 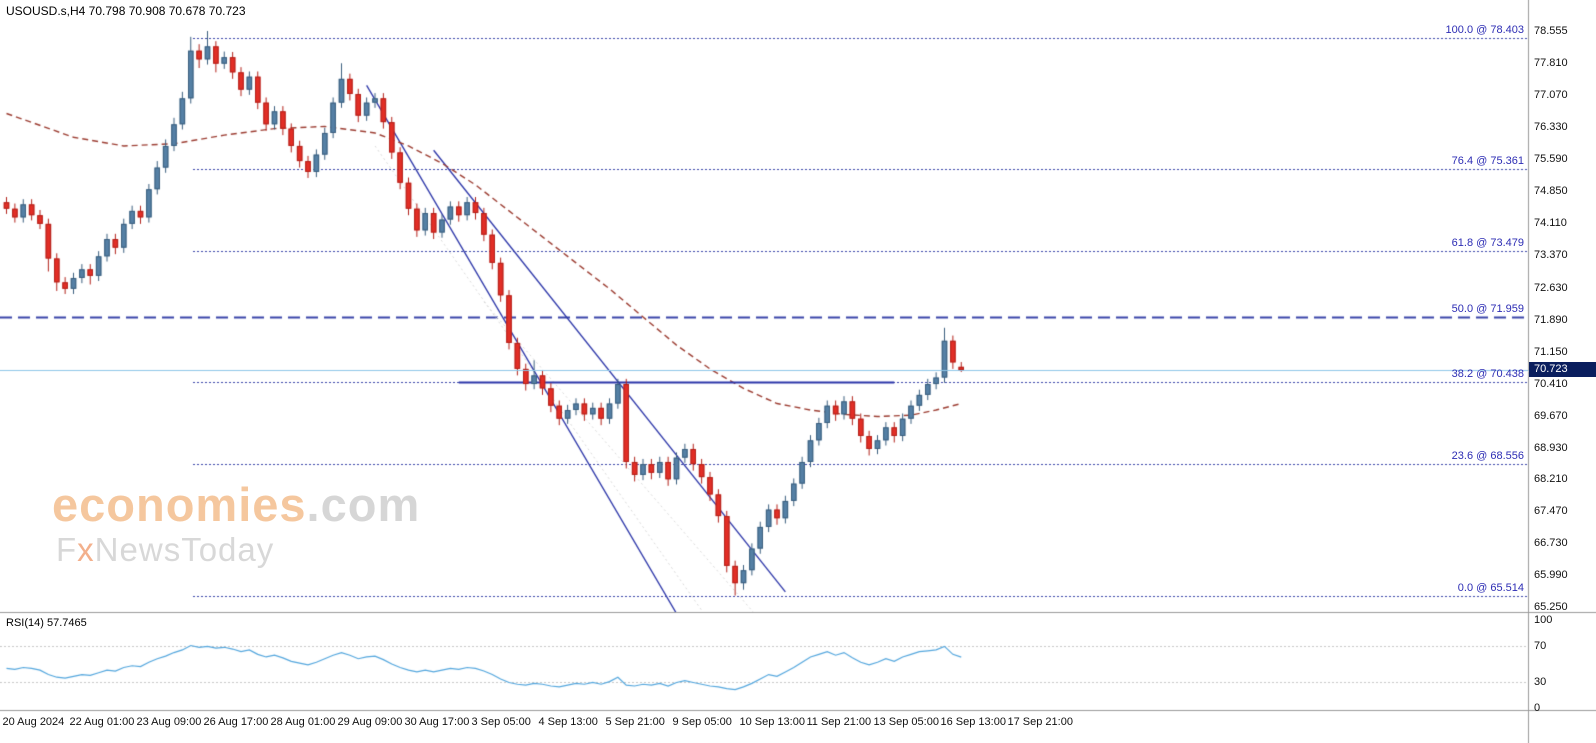 I want to click on time-axis-label: 17 Sep 21:00, so click(x=1040, y=722).